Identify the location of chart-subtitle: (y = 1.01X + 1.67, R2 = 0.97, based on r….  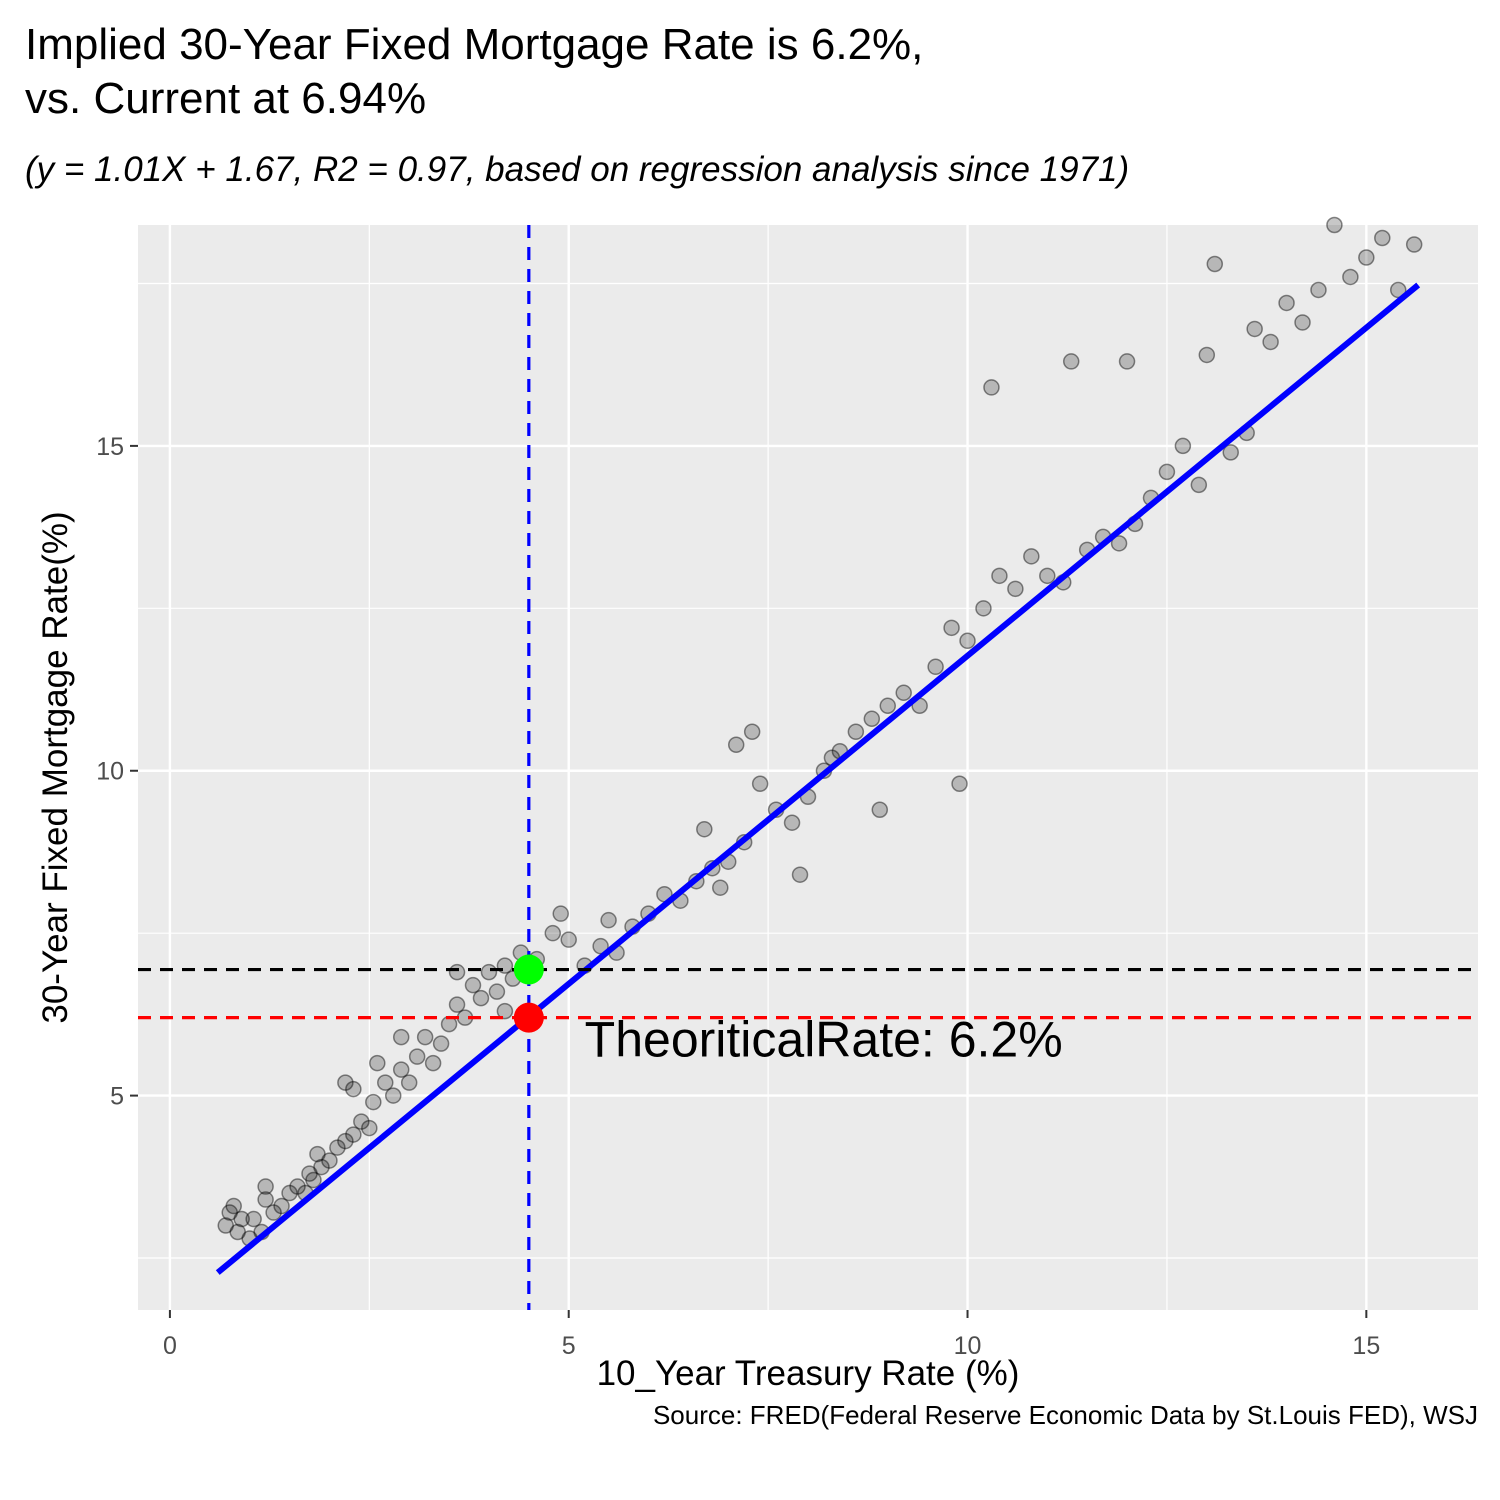
(577, 169).